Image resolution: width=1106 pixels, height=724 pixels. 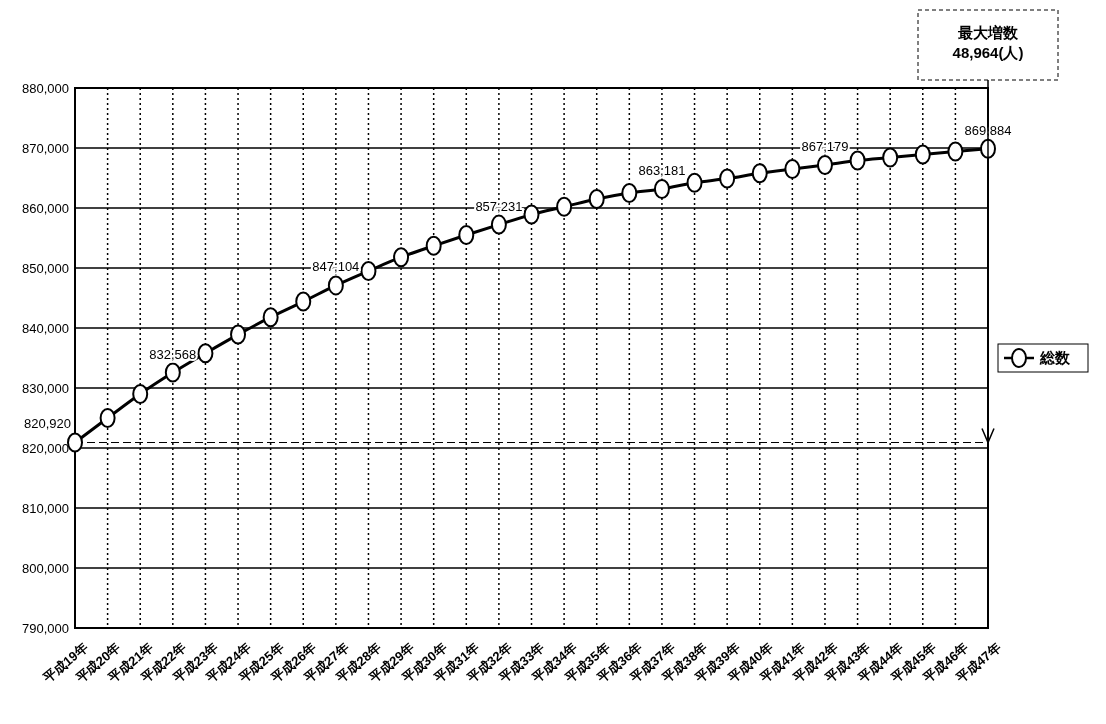 I want to click on y-tick-label: 830,000, so click(x=45, y=388).